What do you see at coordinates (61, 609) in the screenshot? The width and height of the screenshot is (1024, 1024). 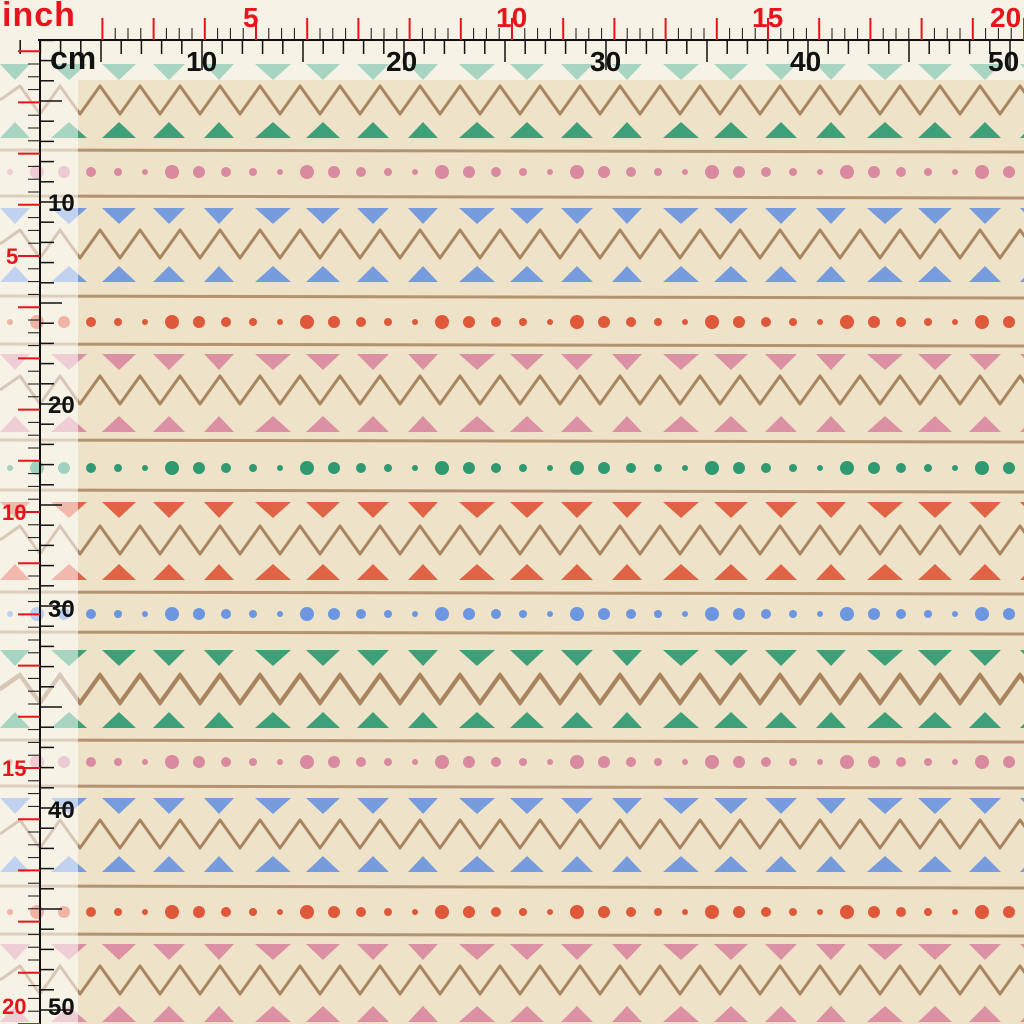 I see `cm-left-label: 30` at bounding box center [61, 609].